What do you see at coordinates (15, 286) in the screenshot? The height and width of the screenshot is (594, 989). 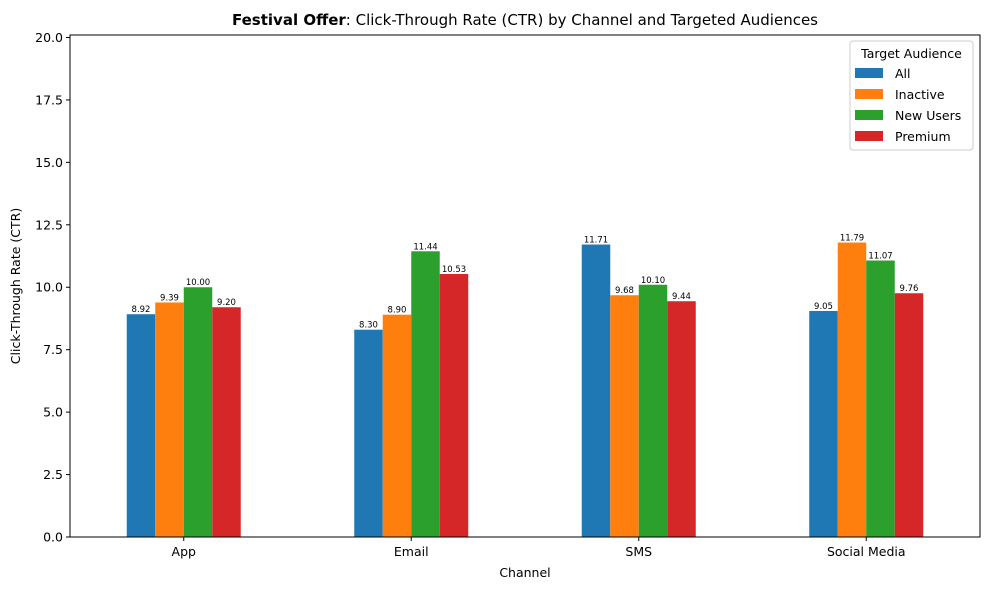 I see `y-axis-label: Click-Through Rate (CTR)` at bounding box center [15, 286].